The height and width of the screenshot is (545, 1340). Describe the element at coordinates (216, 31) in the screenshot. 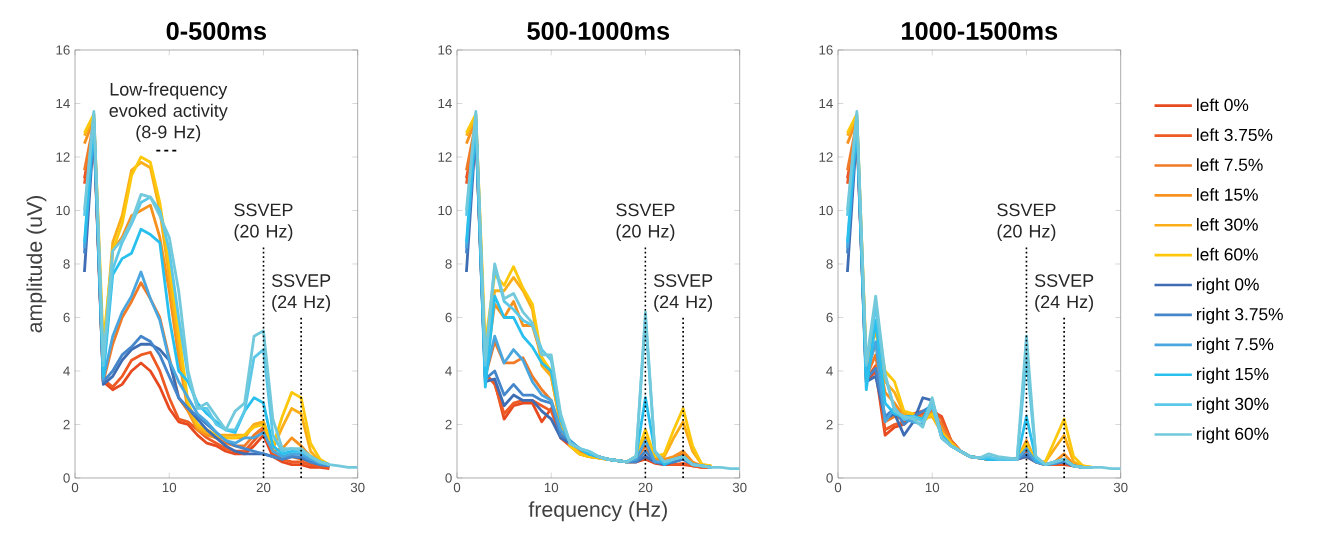

I see `chart-title: 0-500ms` at that location.